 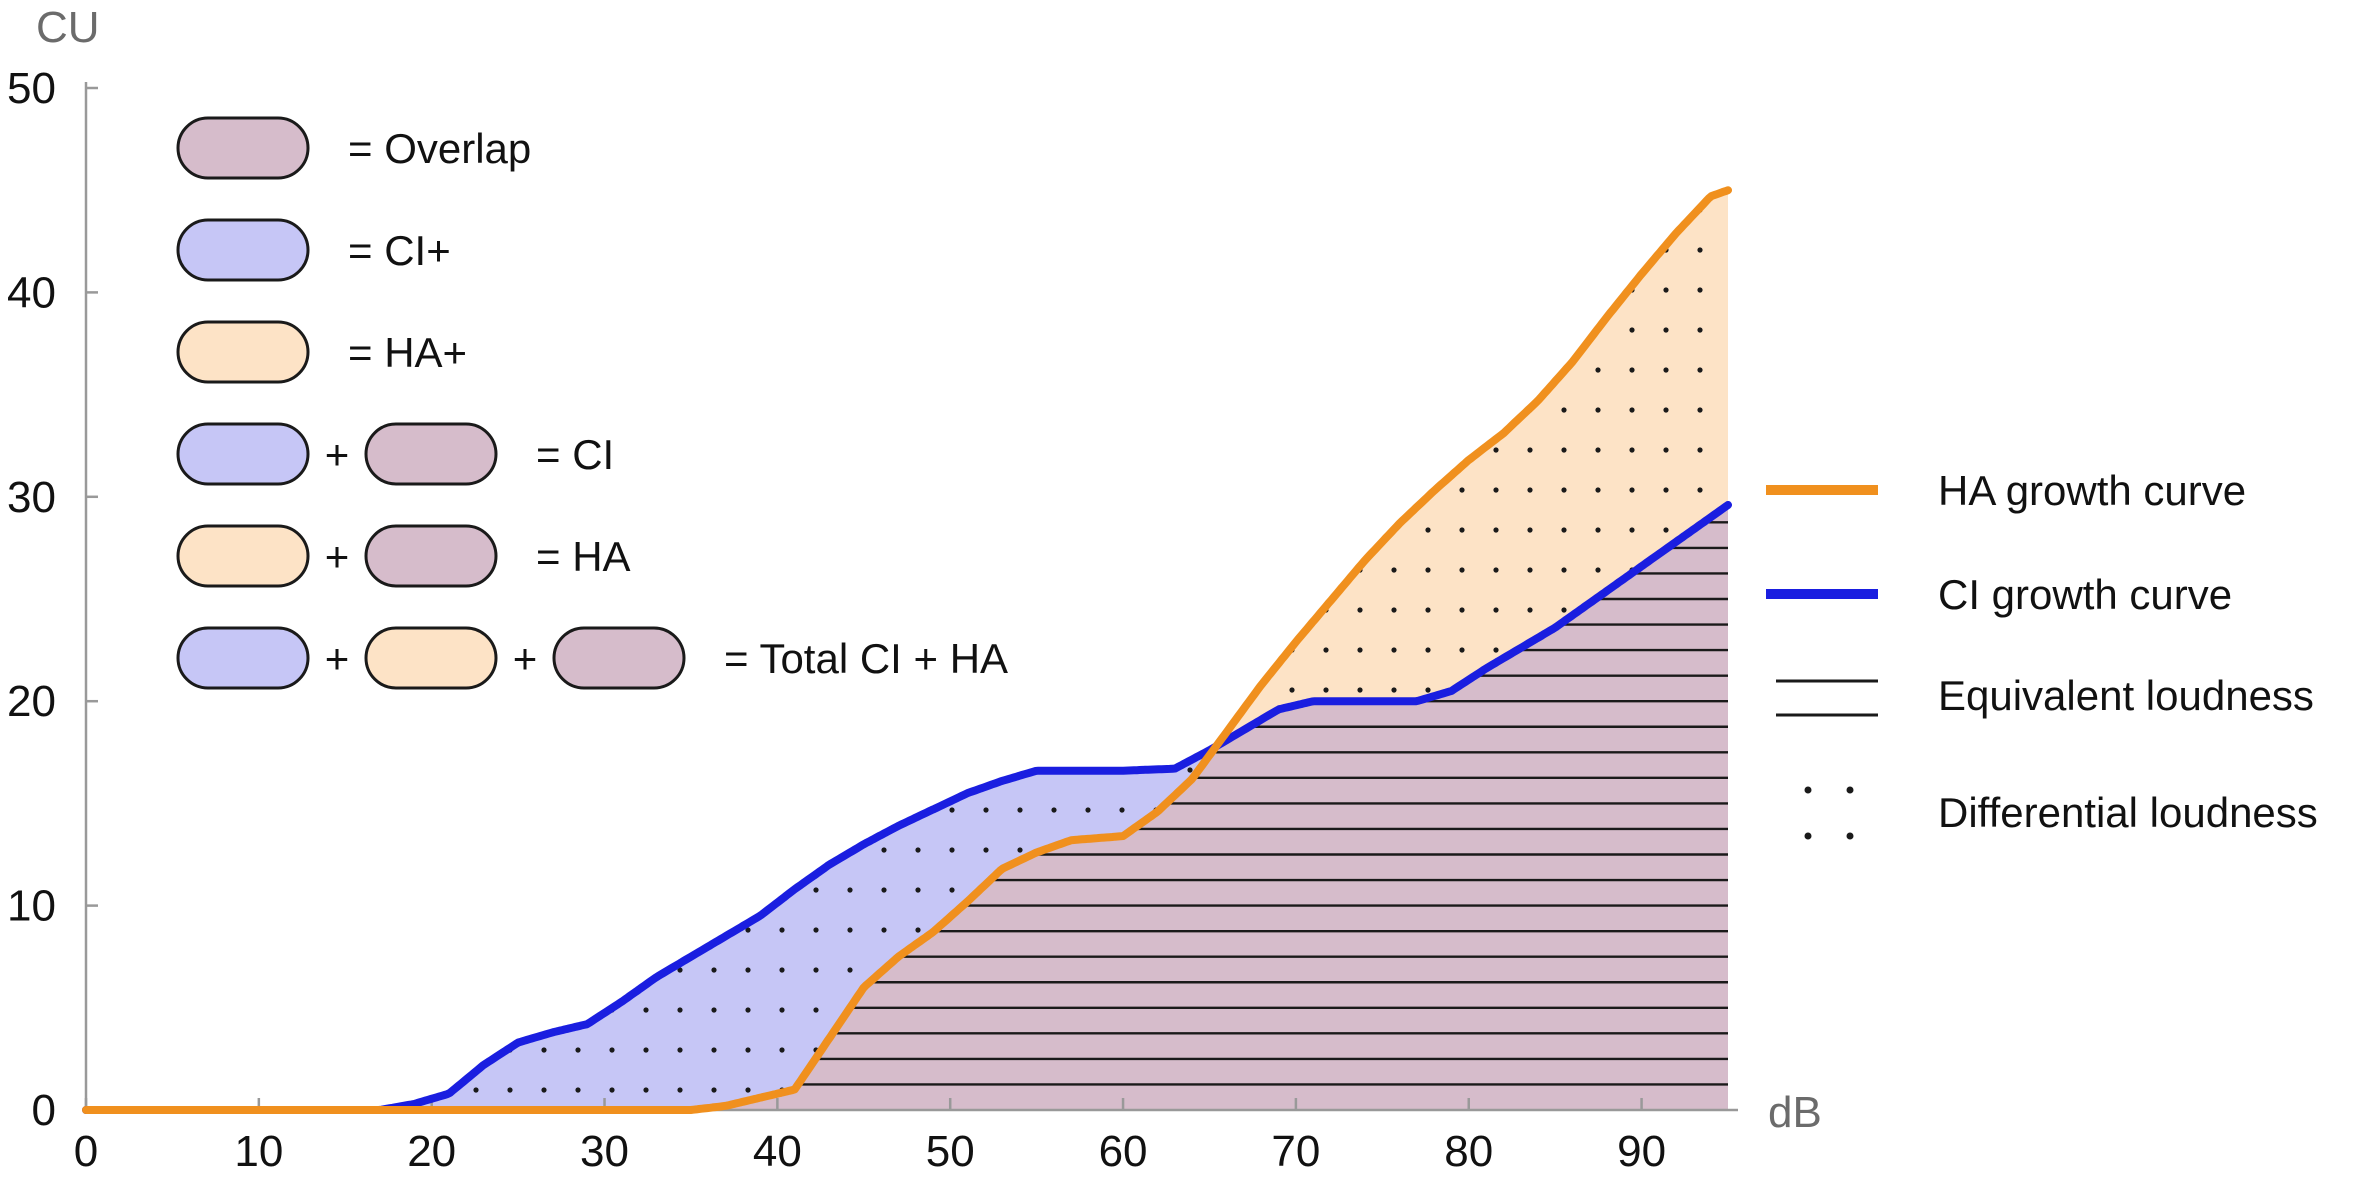 I want to click on y-tick-label: 50, so click(x=31, y=88).